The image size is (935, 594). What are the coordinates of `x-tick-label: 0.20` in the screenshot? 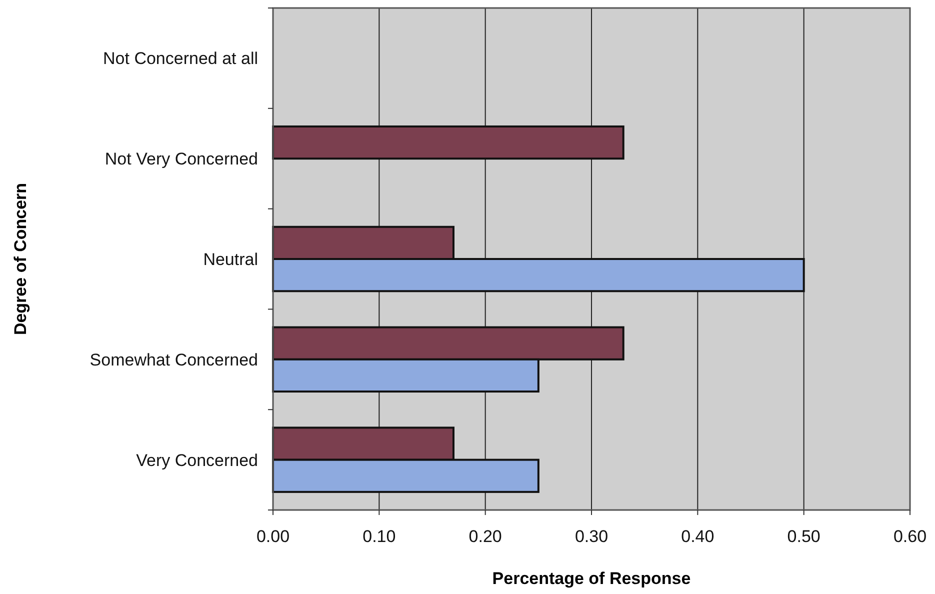 It's located at (485, 536).